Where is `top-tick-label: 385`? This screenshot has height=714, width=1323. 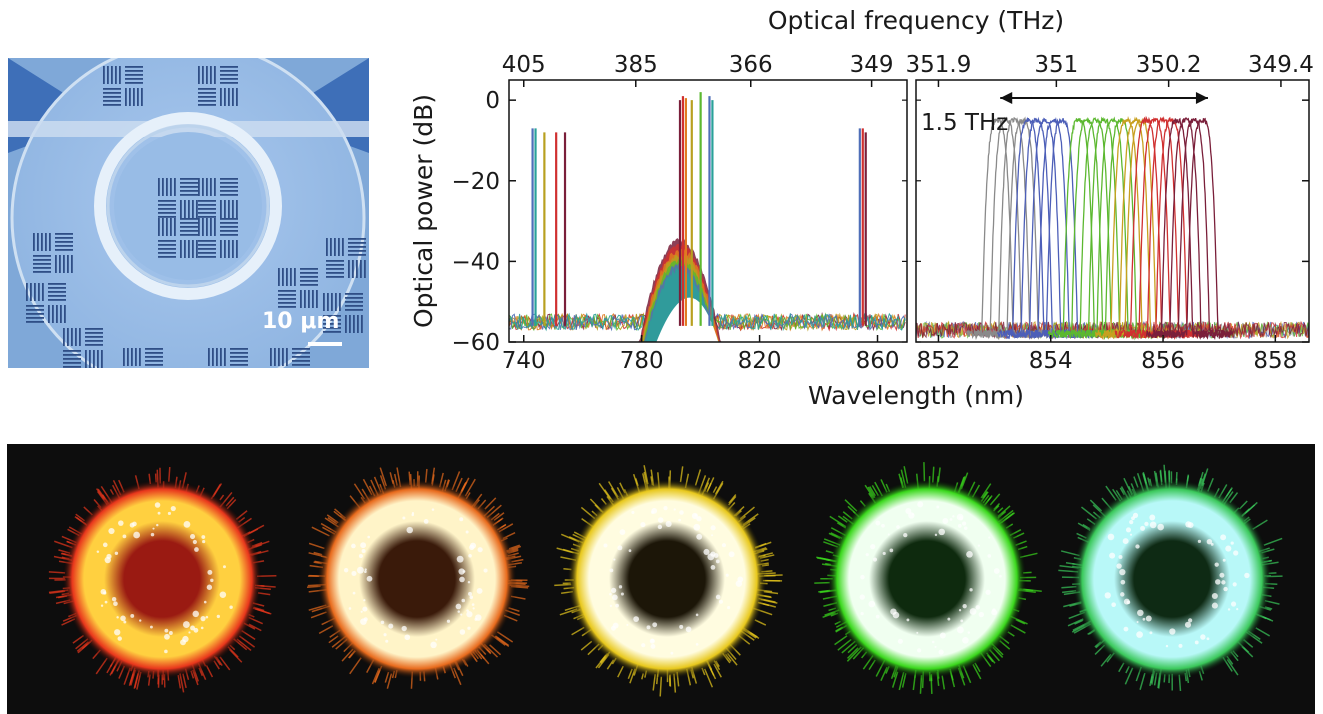
top-tick-label: 385 is located at coordinates (636, 65).